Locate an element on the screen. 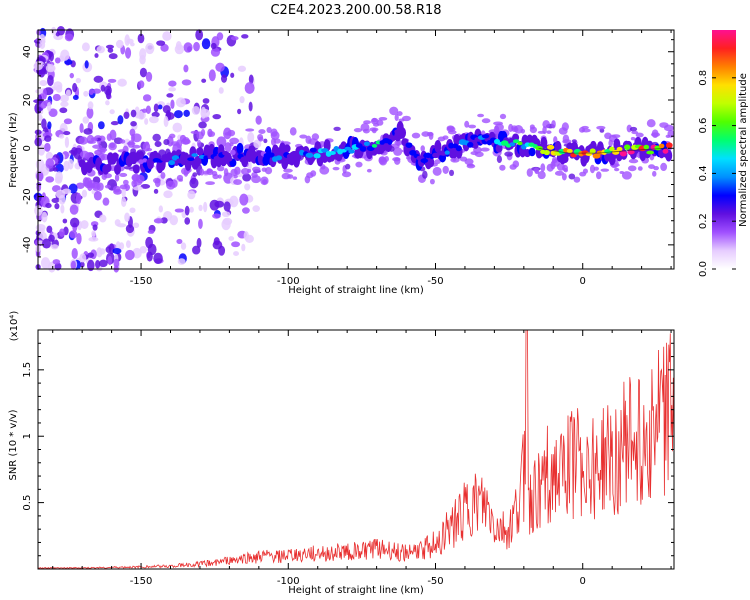 The width and height of the screenshot is (750, 600). colorbar-tick-label: 0.0 is located at coordinates (703, 269).